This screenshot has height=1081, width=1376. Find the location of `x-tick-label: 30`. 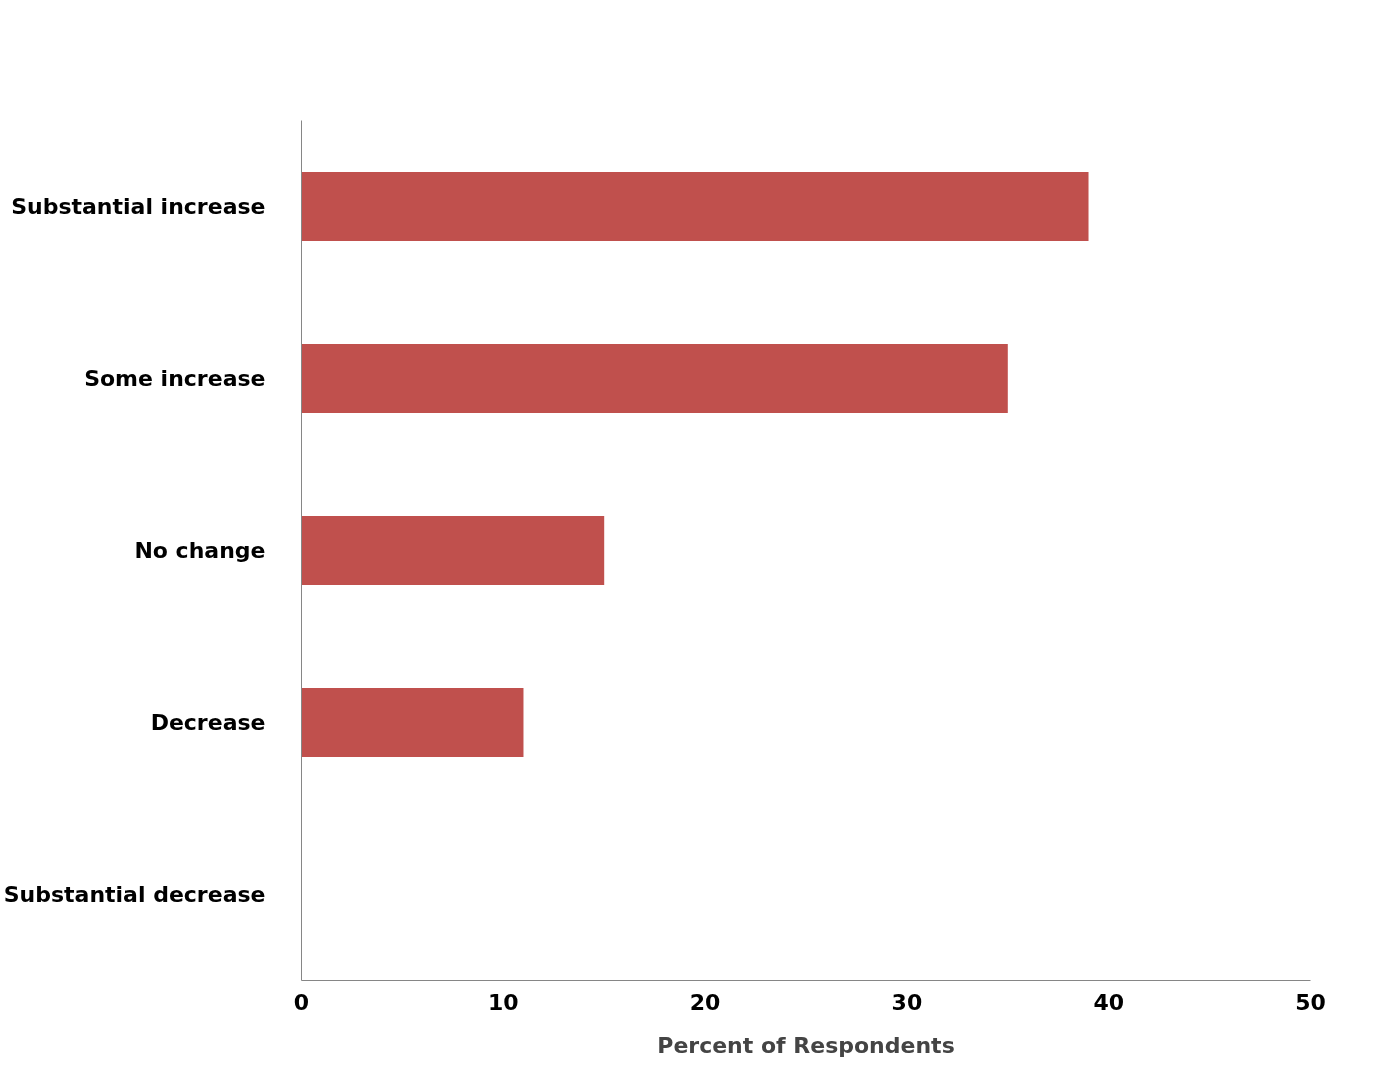

x-tick-label: 30 is located at coordinates (907, 1002).